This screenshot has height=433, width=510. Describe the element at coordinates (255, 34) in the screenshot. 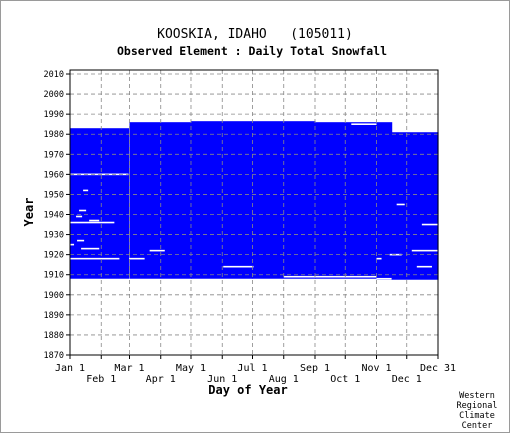

I see `chart-title: KOOSKIA, IDAHO (105011)` at that location.